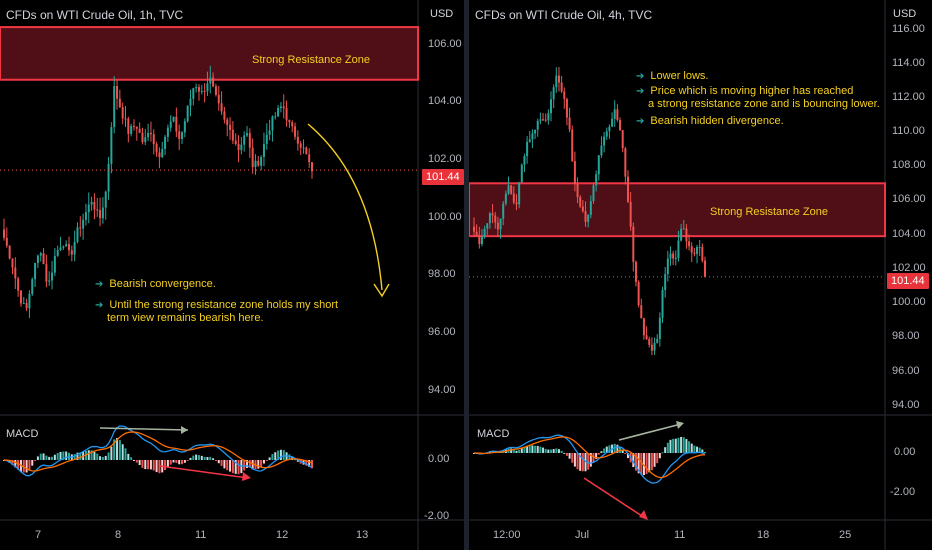  Describe the element at coordinates (845, 535) in the screenshot. I see `x-tick: 25` at that location.